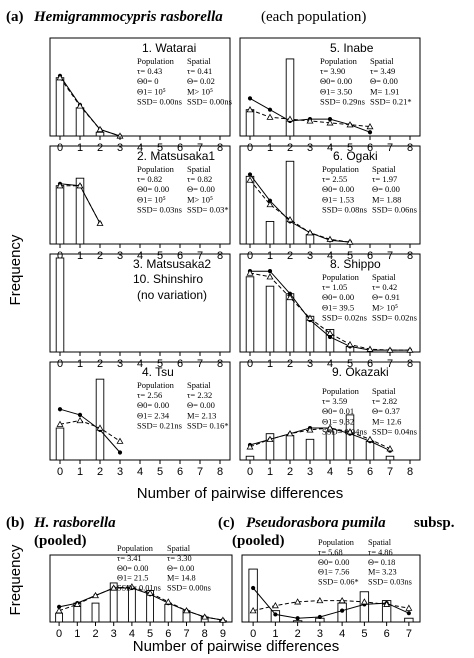 The image size is (474, 658). What do you see at coordinates (382, 71) in the screenshot?
I see `stat-spatial: τ= 3.49` at bounding box center [382, 71].